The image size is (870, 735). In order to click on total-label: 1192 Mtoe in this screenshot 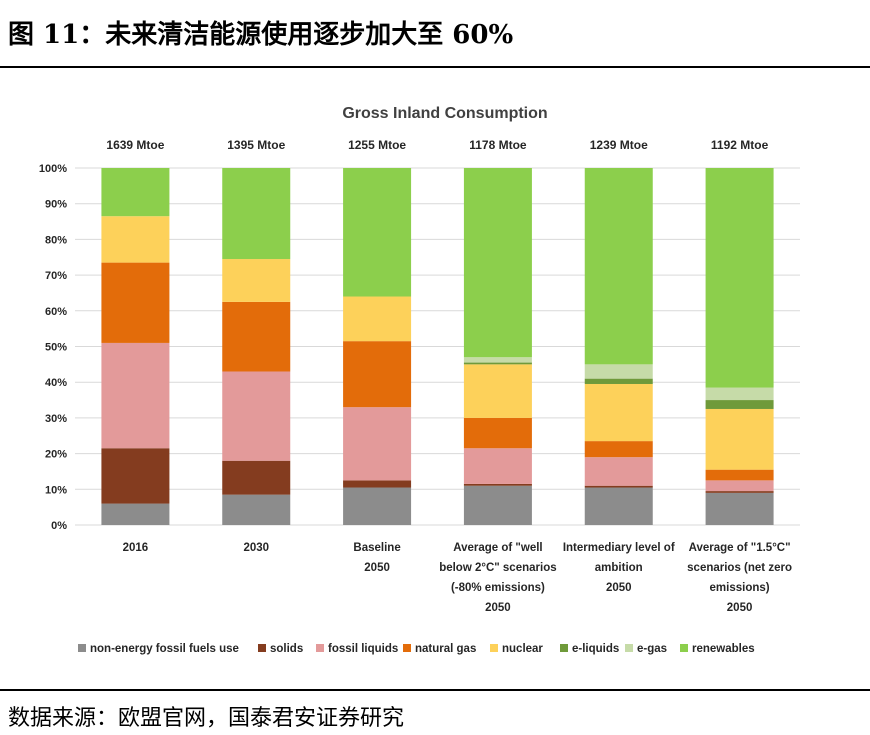, I will do `click(740, 145)`.